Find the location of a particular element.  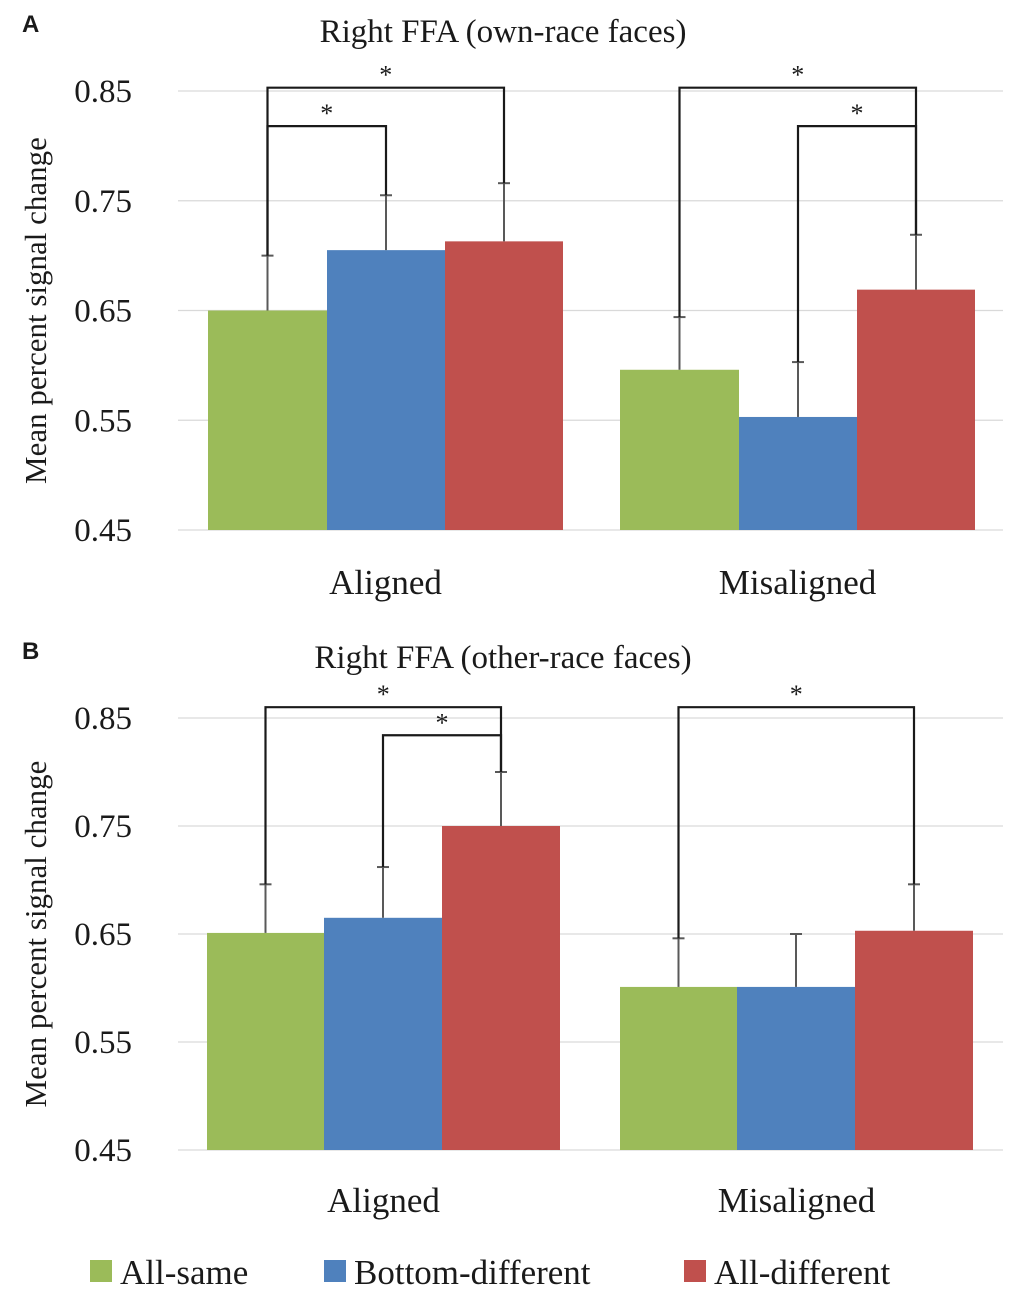

chart-title: Right FFA (own-race faces) is located at coordinates (503, 32).